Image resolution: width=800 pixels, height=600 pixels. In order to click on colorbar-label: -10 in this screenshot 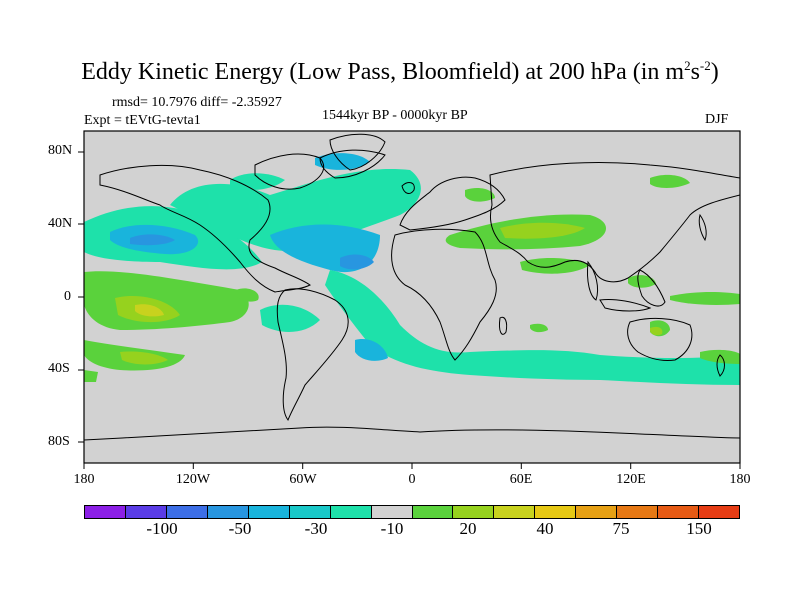, I will do `click(392, 528)`.